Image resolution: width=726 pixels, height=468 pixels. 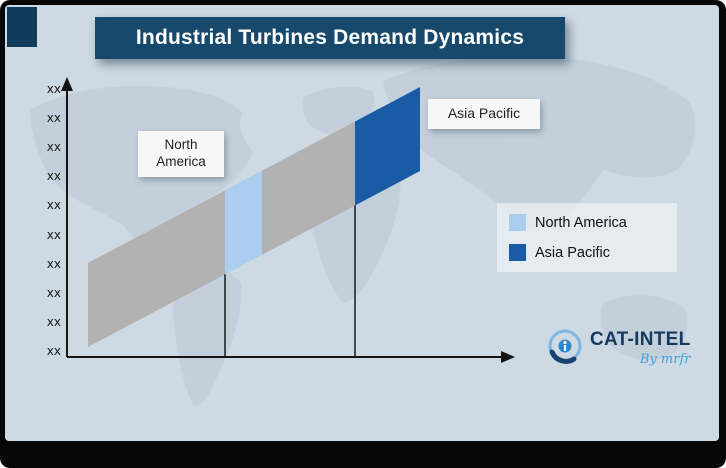 I want to click on corner-accent-square, so click(x=22, y=27).